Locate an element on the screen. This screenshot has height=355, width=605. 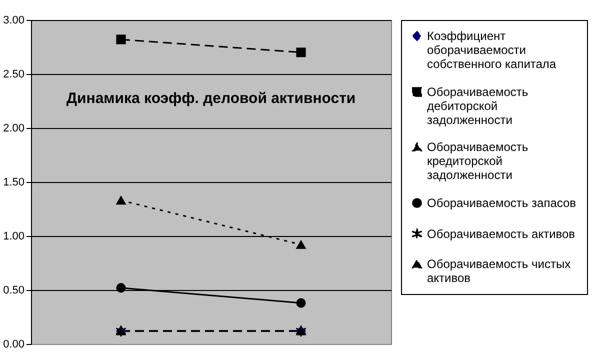
legend-label: Оборачиваемость запасов is located at coordinates (501, 203).